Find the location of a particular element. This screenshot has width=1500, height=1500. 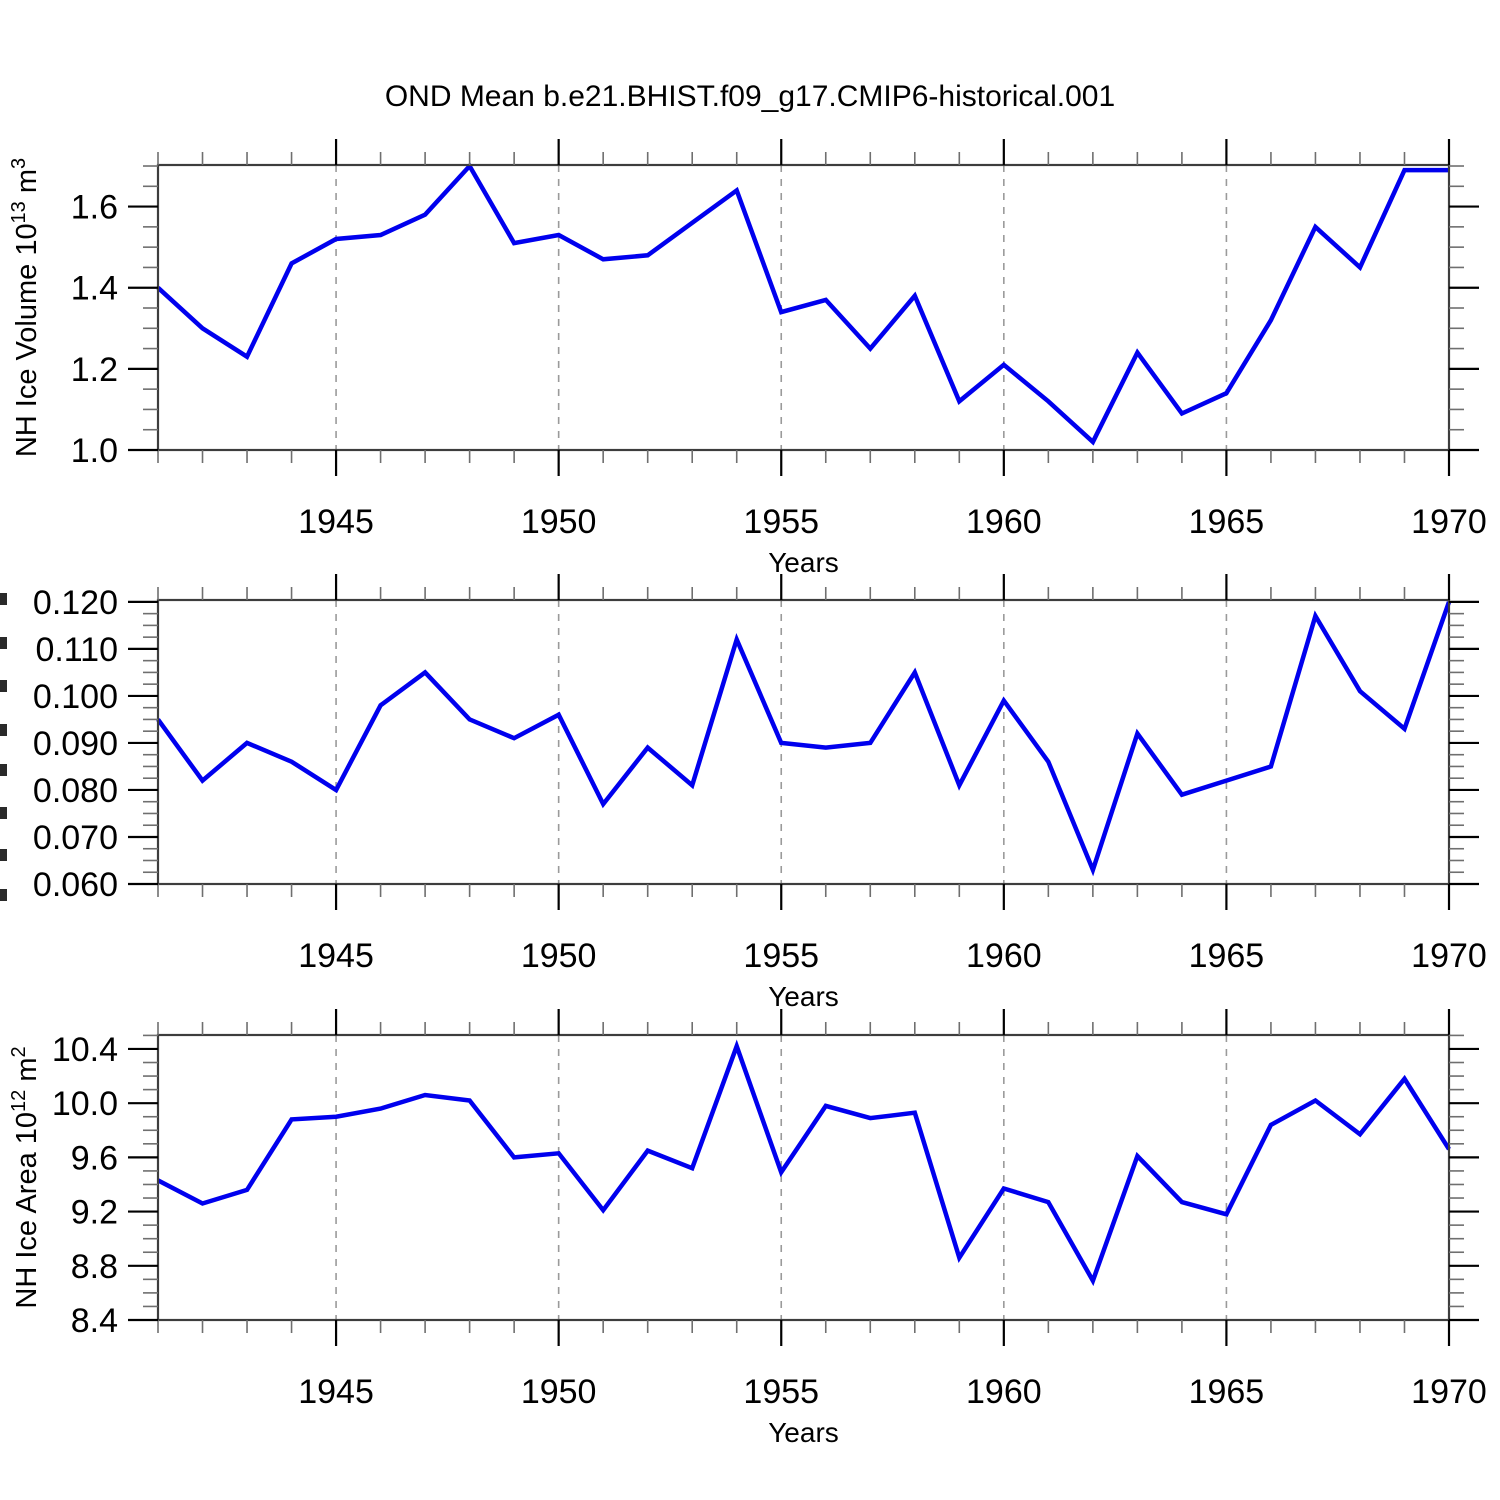

y-tick-label: 0.060 is located at coordinates (75, 885).